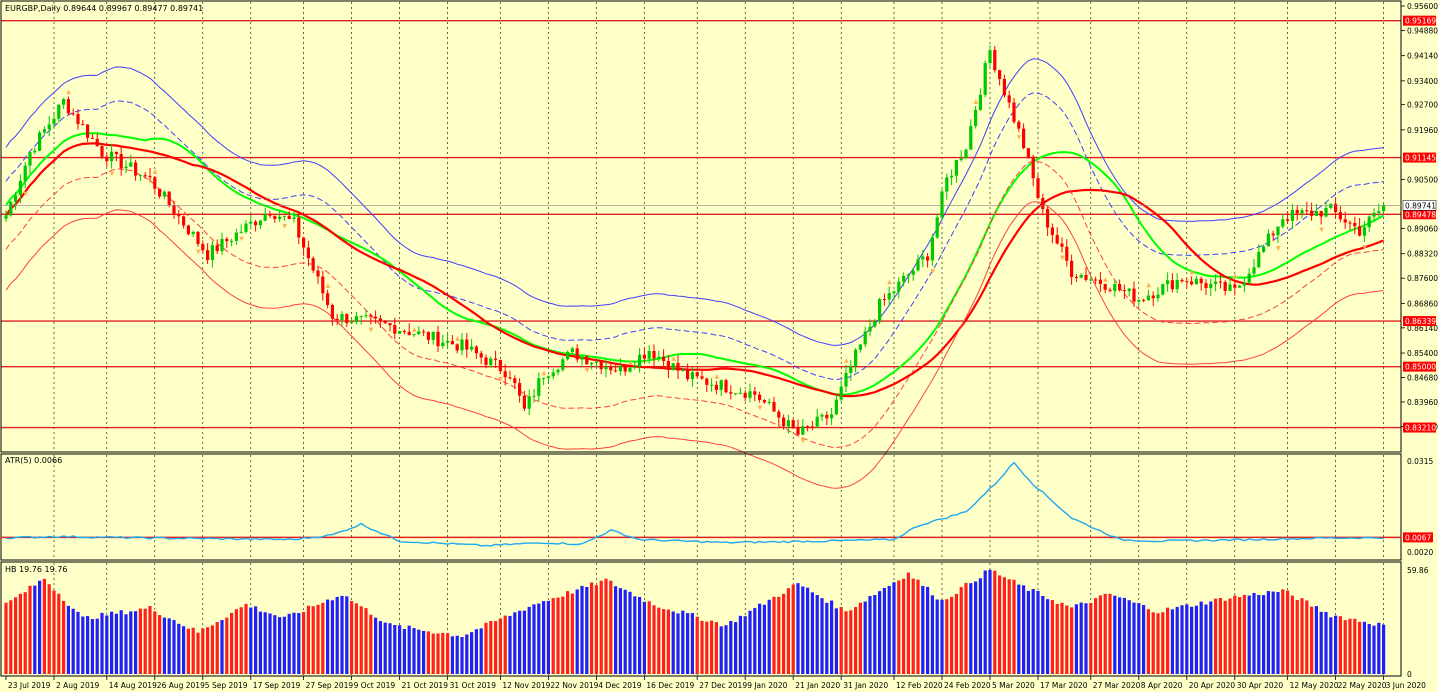  I want to click on atr-level-tag-label: 0.0067, so click(1418, 537).